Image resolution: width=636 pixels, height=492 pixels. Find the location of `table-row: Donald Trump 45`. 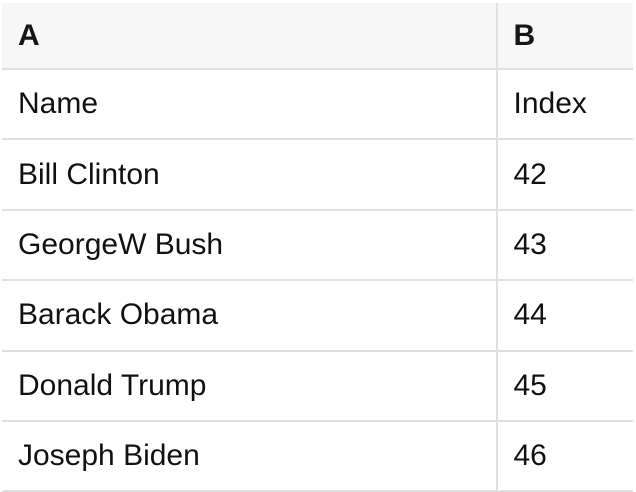

table-row: Donald Trump 45 is located at coordinates (317, 386).